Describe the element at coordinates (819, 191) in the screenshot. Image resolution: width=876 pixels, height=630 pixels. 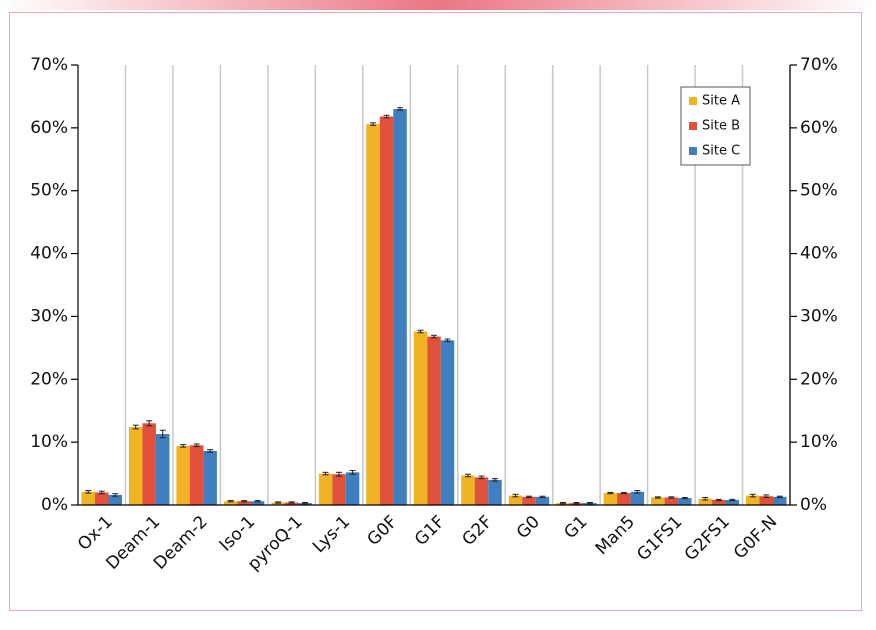
I see `y2-tick-label: 50%` at that location.